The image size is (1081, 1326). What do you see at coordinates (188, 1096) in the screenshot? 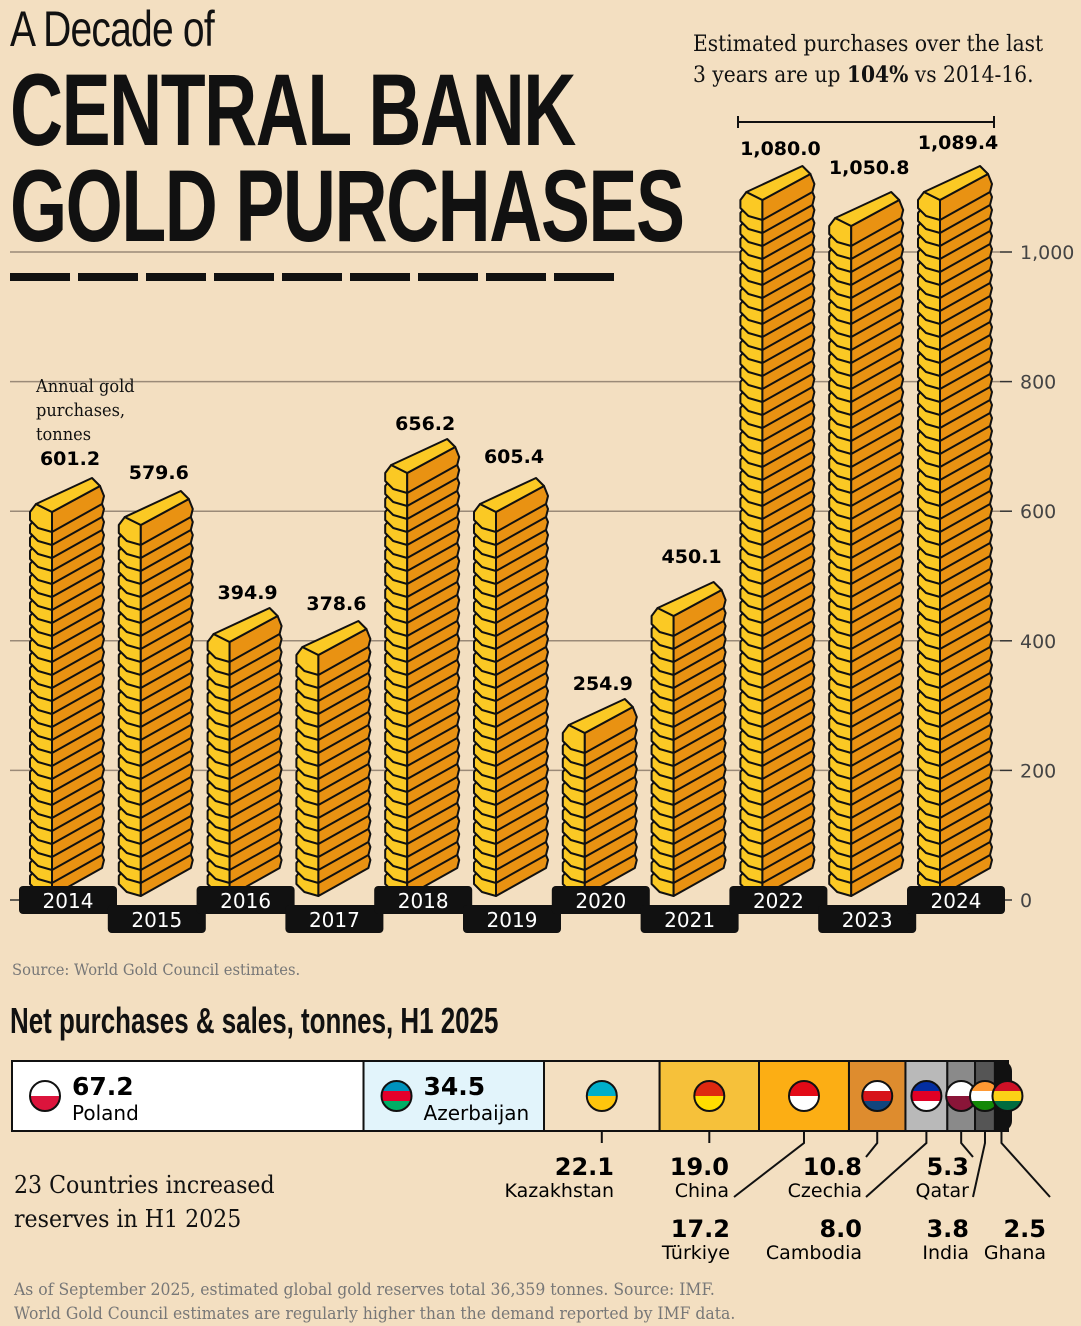
I see `segment-poland` at bounding box center [188, 1096].